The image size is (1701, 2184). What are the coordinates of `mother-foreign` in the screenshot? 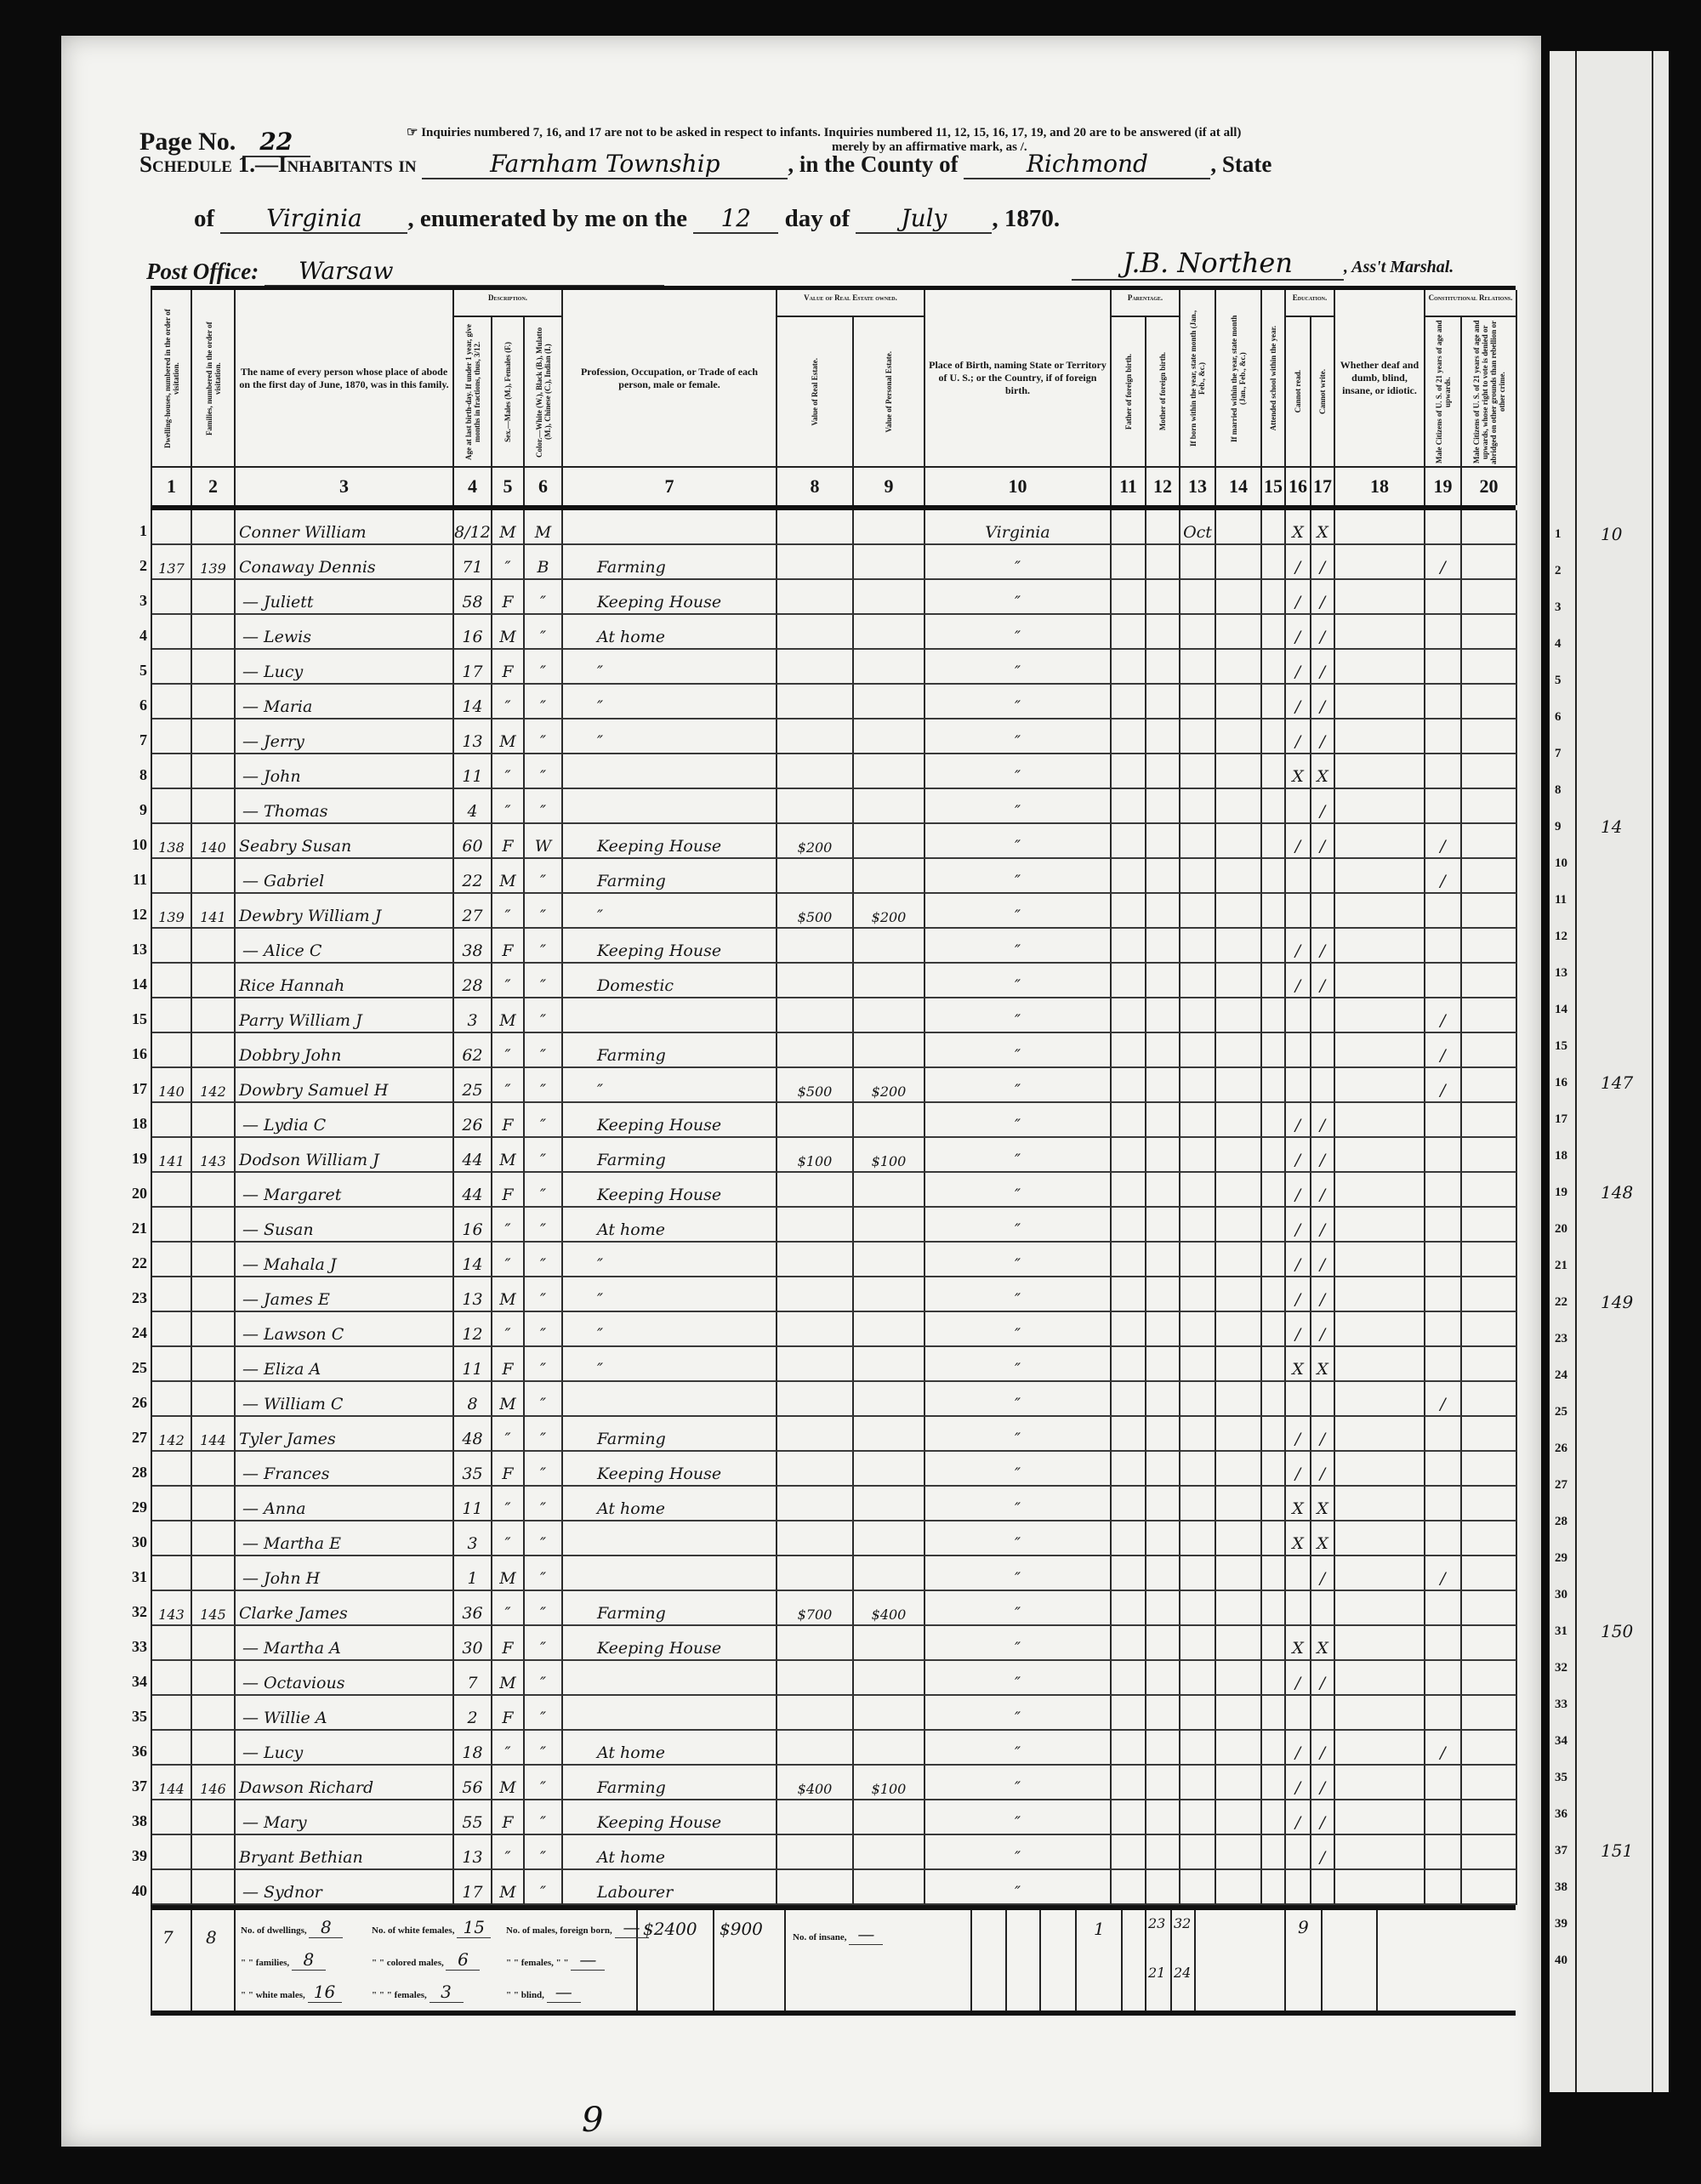 It's located at (1163, 841).